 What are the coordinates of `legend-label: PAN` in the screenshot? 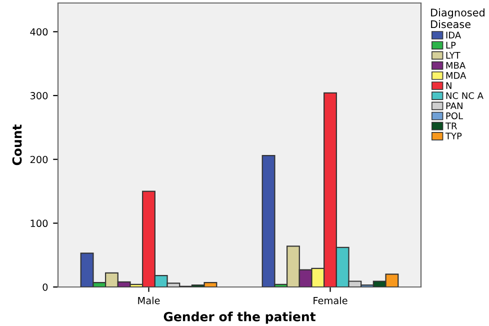 It's located at (454, 106).